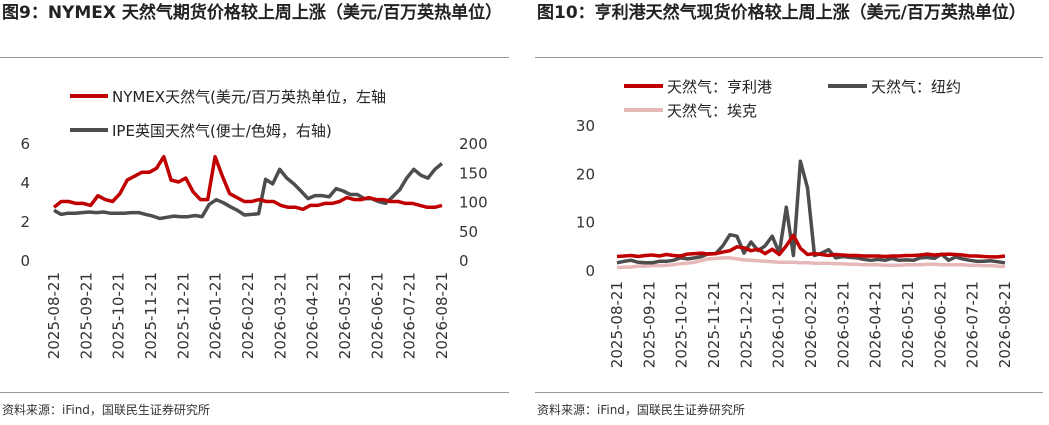 The width and height of the screenshot is (1049, 425). I want to click on figure-title: 图9：NYMEX 天然气期货价格较上周上涨（美元/百万英热单位）, so click(252, 13).